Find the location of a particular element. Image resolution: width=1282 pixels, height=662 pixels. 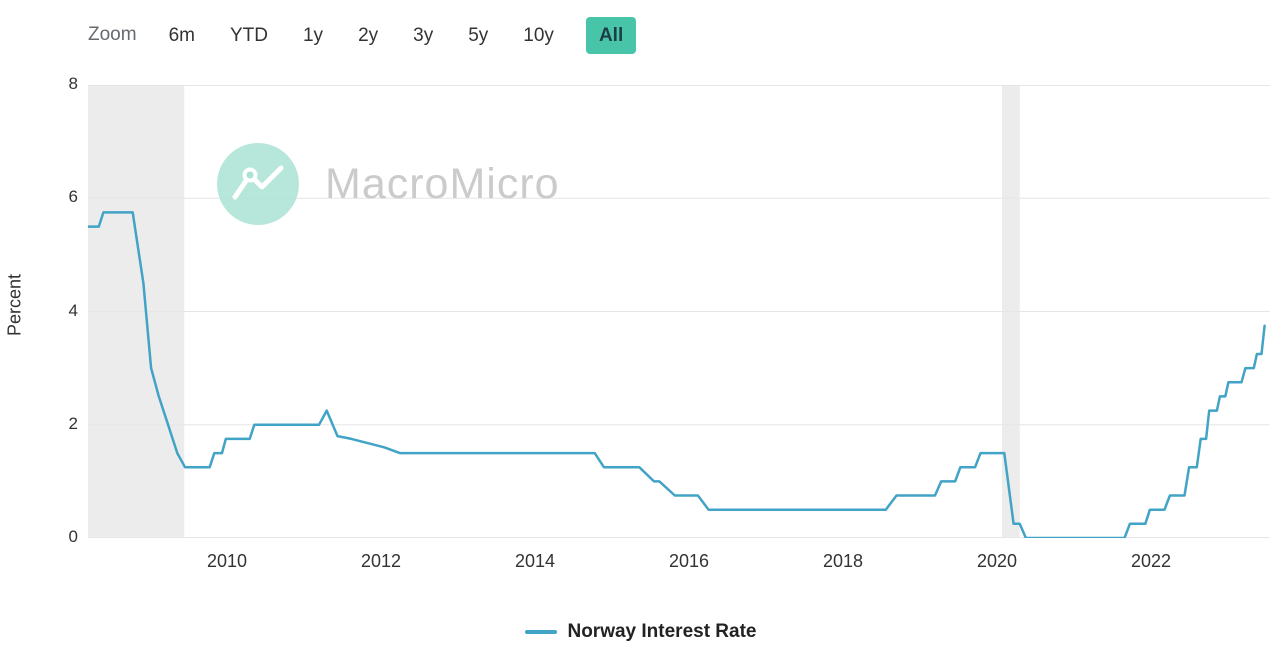

range-button-1y: 1y is located at coordinates (313, 35).